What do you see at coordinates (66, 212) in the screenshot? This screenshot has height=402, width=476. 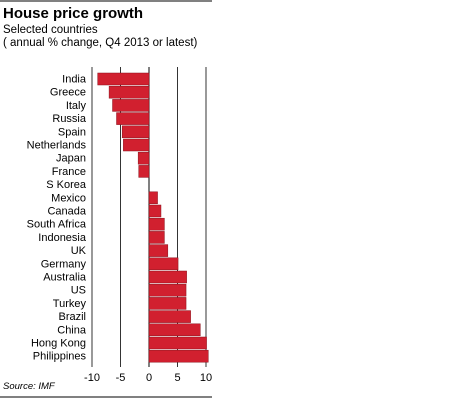 I see `category-label-10: Canada` at bounding box center [66, 212].